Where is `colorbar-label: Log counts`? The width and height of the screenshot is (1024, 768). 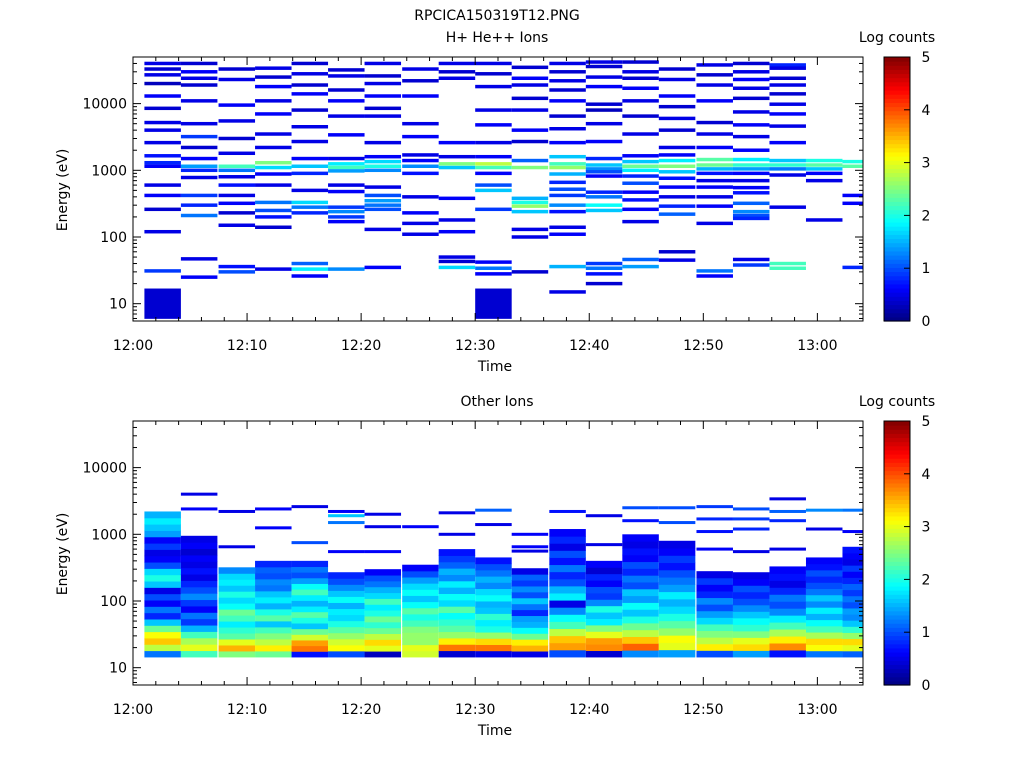
colorbar-label: Log counts is located at coordinates (897, 402).